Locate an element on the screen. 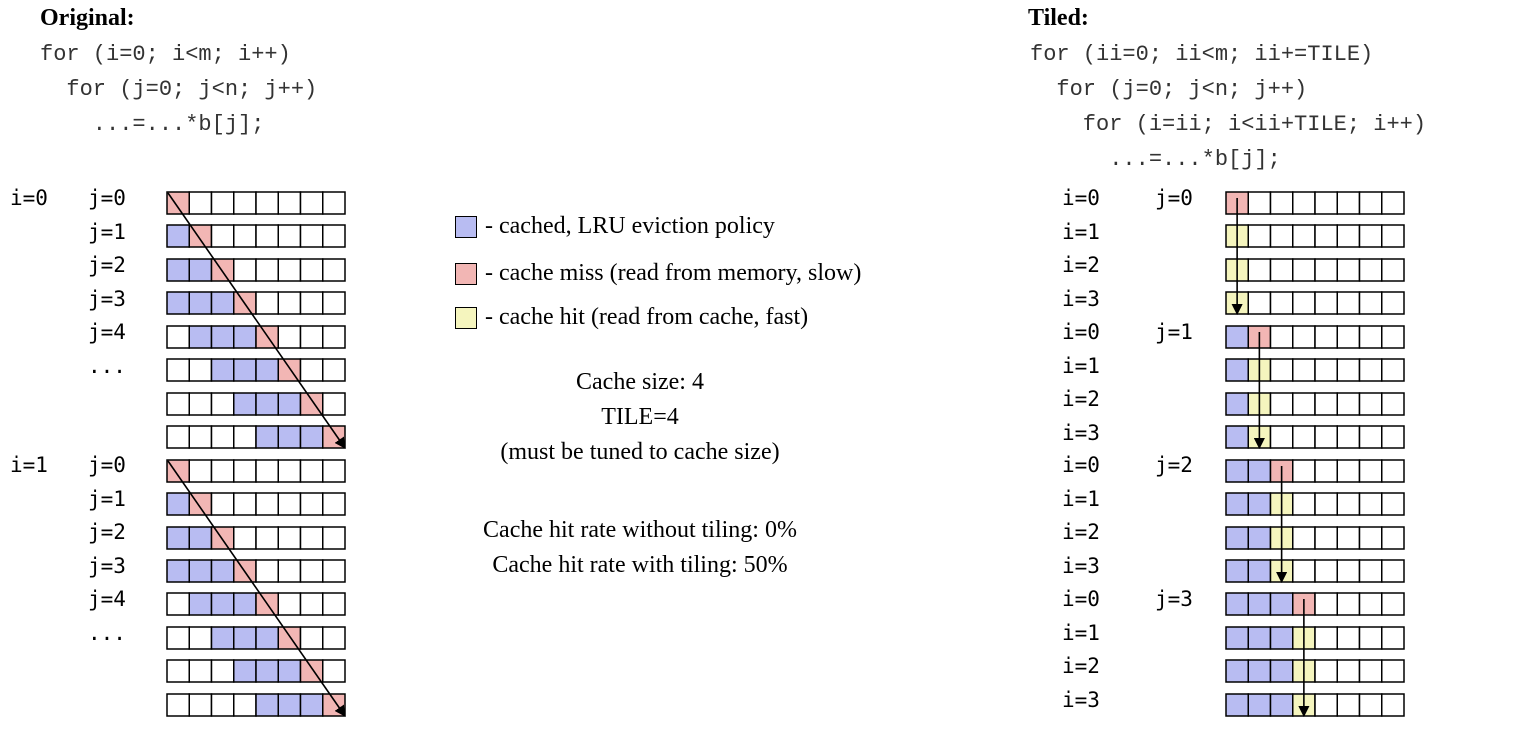 The width and height of the screenshot is (1538, 733). orig-i0-label: i=0 is located at coordinates (29, 198).